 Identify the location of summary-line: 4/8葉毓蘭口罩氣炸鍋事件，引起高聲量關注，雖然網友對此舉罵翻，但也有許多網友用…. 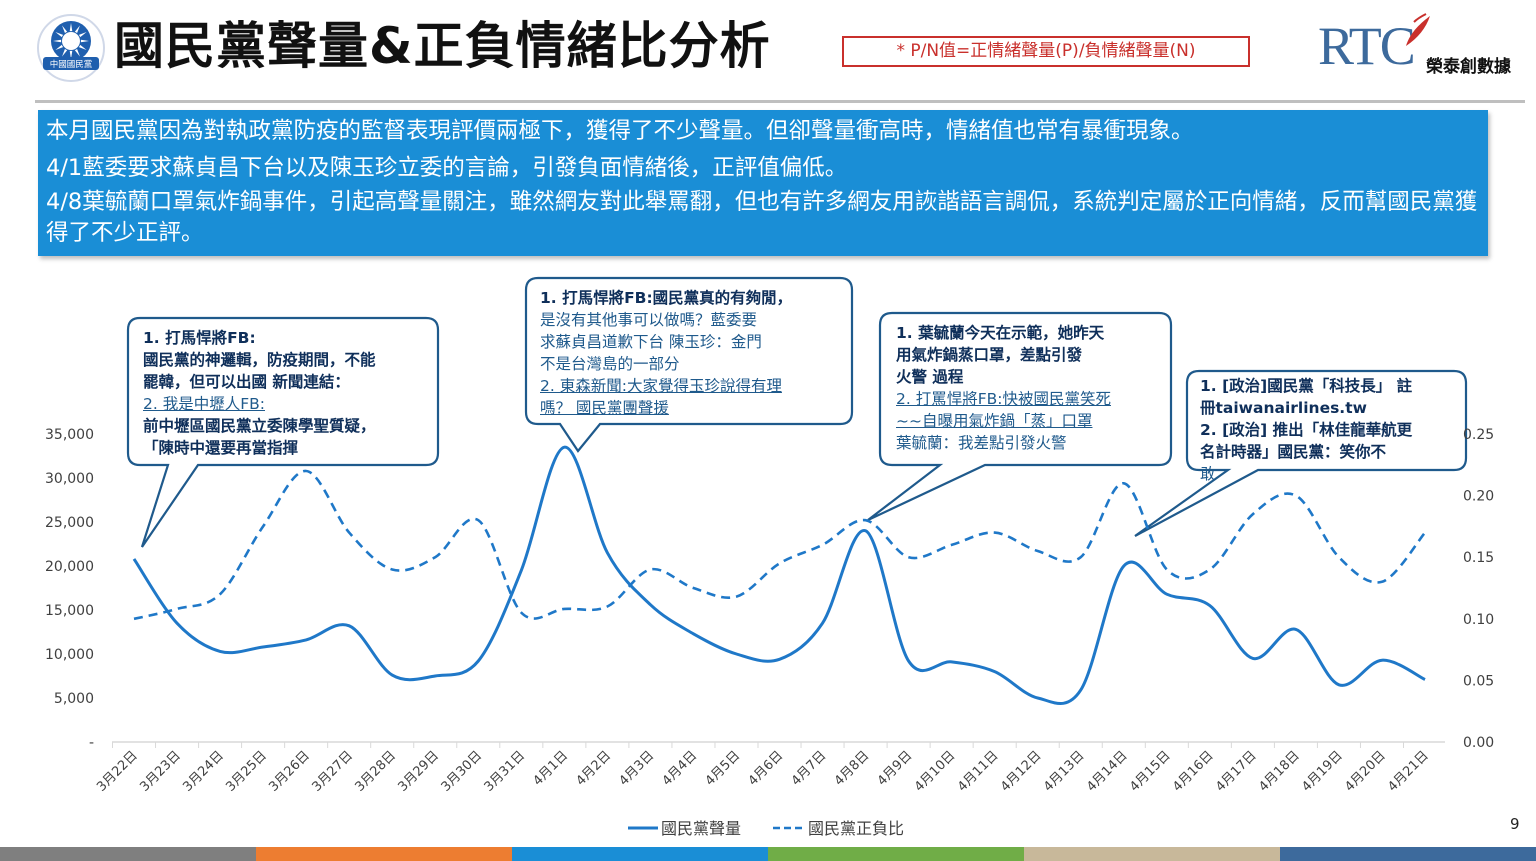
(762, 217).